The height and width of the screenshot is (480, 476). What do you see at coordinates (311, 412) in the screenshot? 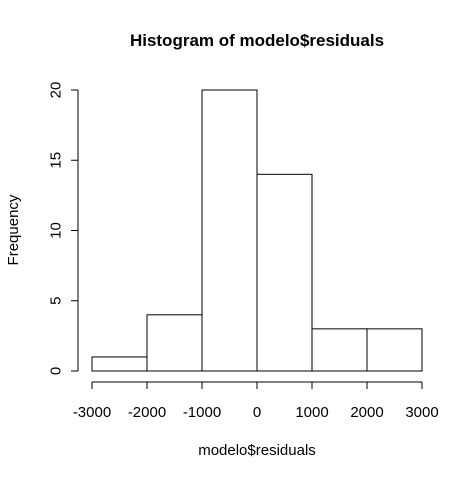
I see `x-tick-label-4: 1000` at bounding box center [311, 412].